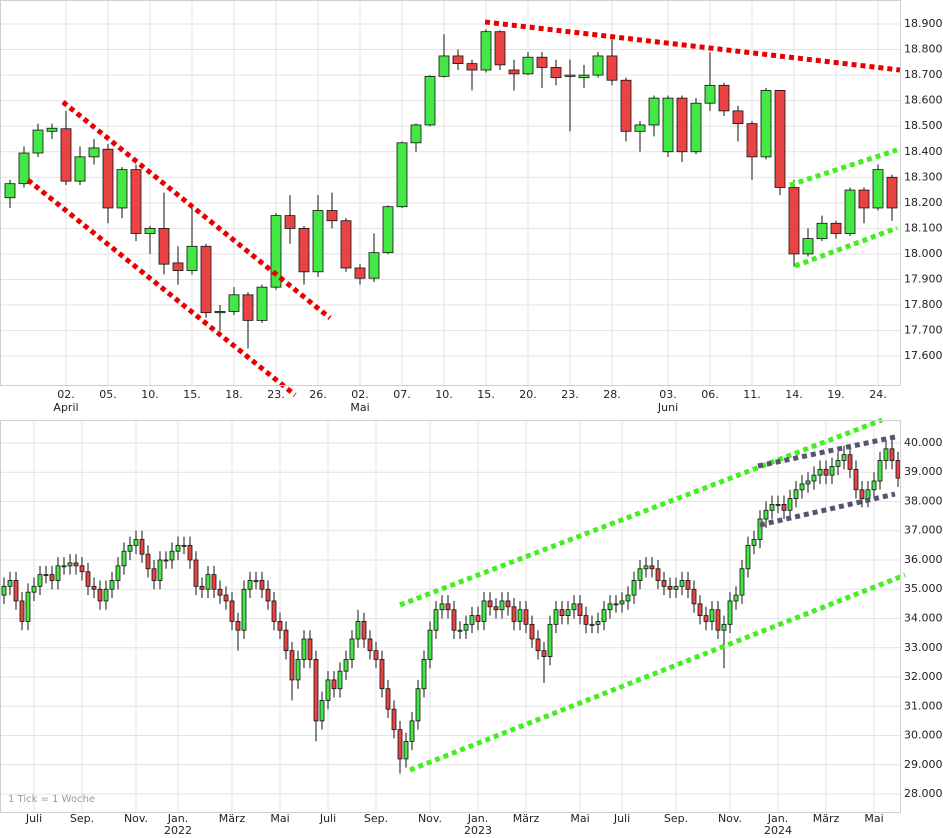 This screenshot has height=838, width=943. Describe the element at coordinates (923, 253) in the screenshot. I see `y-tick-label: 18.000` at that location.